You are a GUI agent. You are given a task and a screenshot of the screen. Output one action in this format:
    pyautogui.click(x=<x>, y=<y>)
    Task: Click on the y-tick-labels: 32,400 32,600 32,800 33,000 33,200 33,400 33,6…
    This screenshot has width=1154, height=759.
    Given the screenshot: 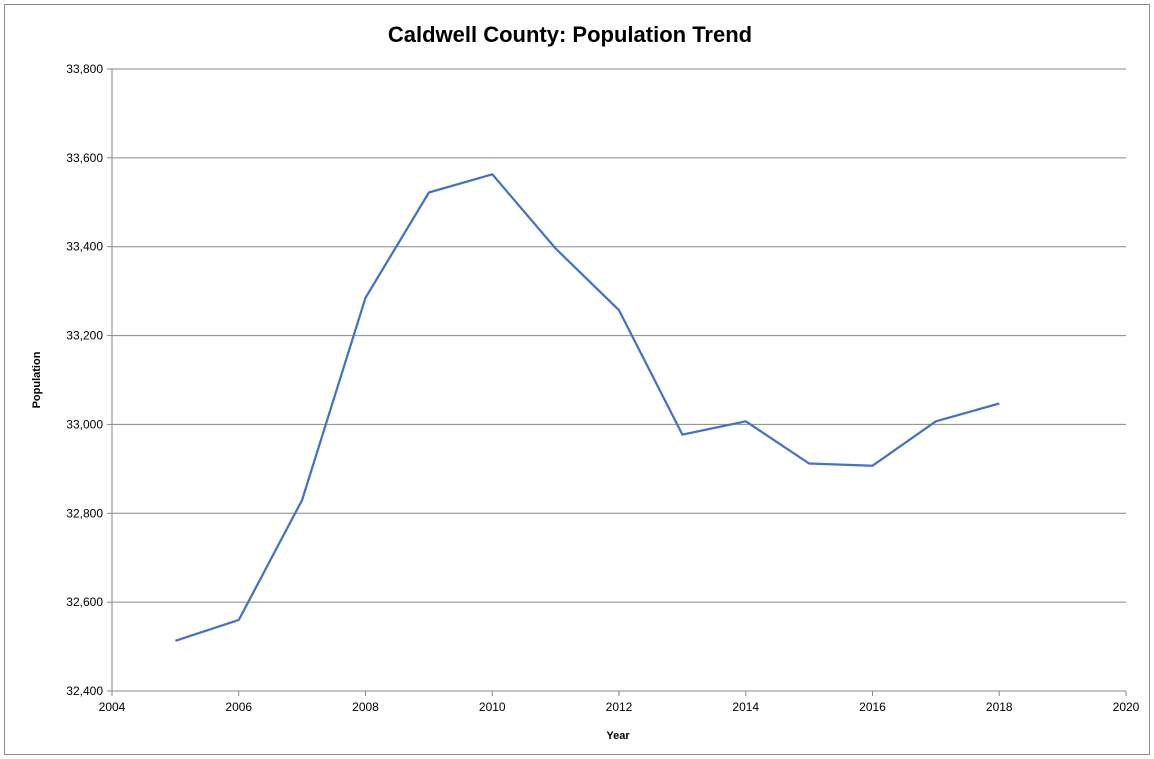 What is the action you would take?
    pyautogui.click(x=84, y=380)
    